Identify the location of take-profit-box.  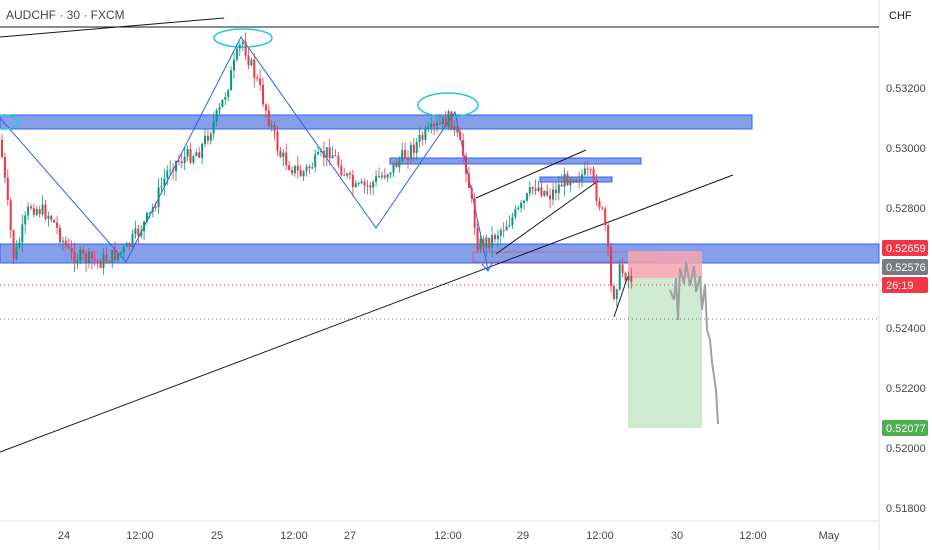
(665, 353).